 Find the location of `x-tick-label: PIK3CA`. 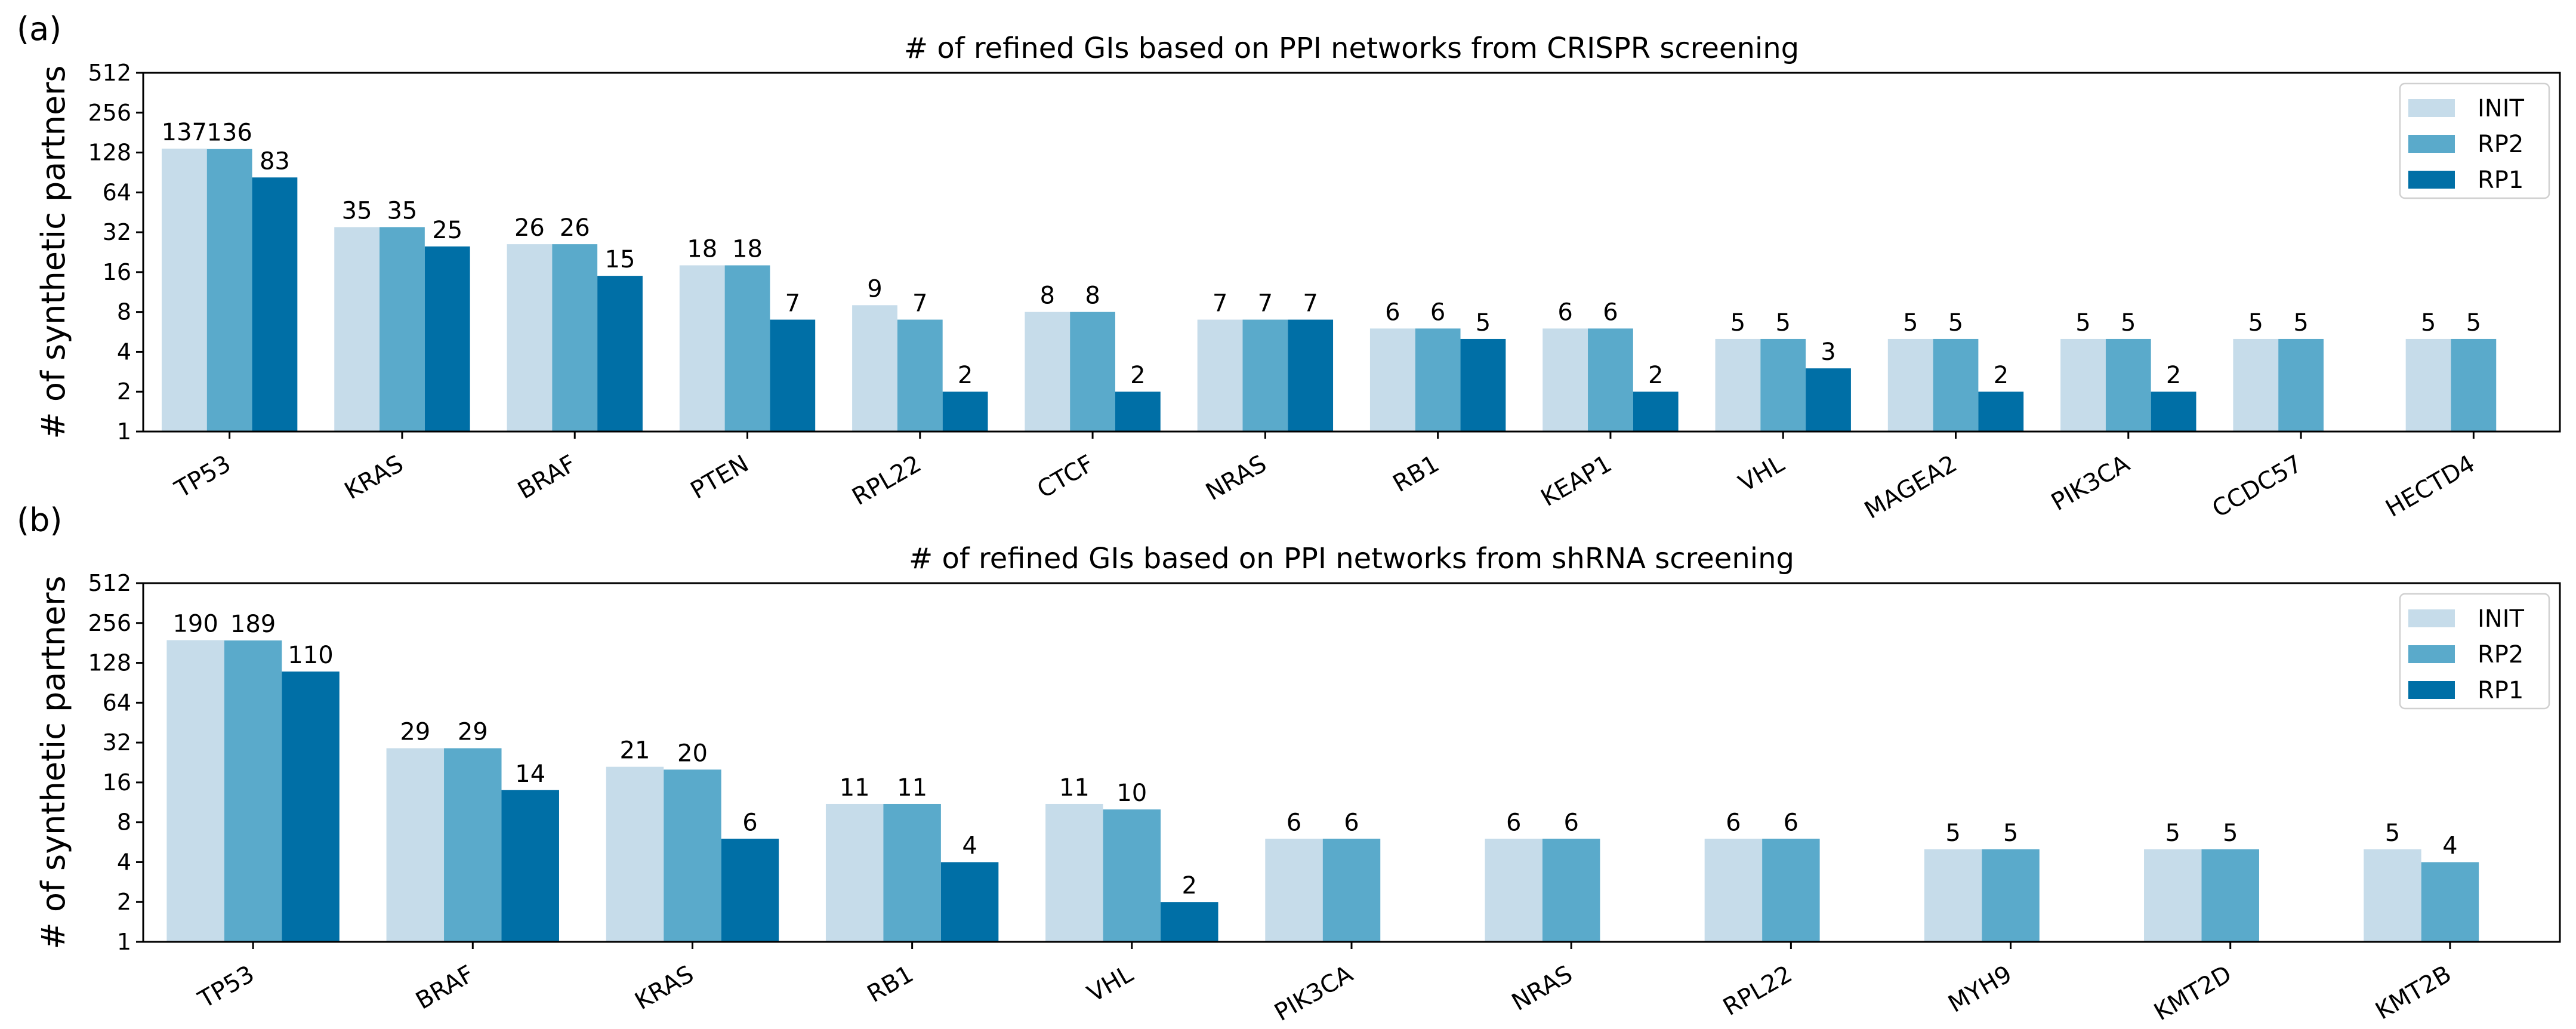

x-tick-label: PIK3CA is located at coordinates (1314, 993).